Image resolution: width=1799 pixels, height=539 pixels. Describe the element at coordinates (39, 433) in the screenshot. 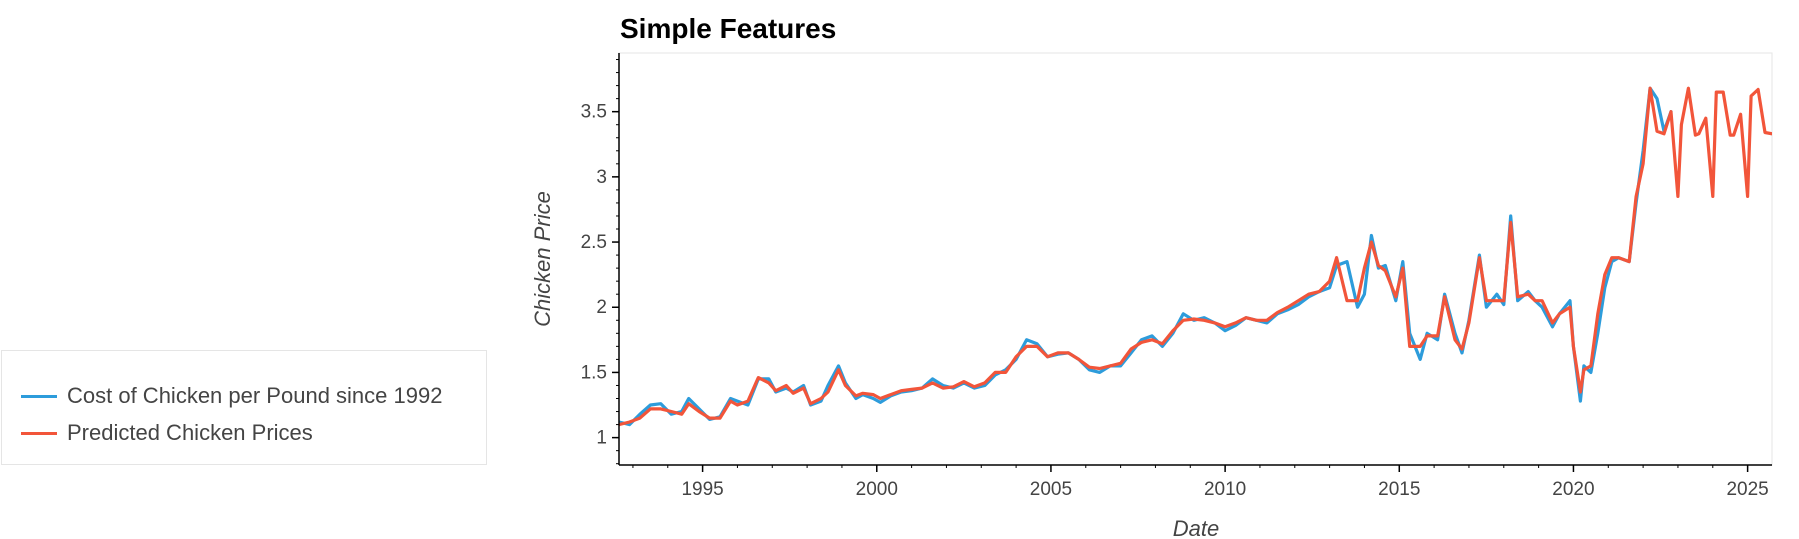

I see `legend-swatch-predicted` at that location.